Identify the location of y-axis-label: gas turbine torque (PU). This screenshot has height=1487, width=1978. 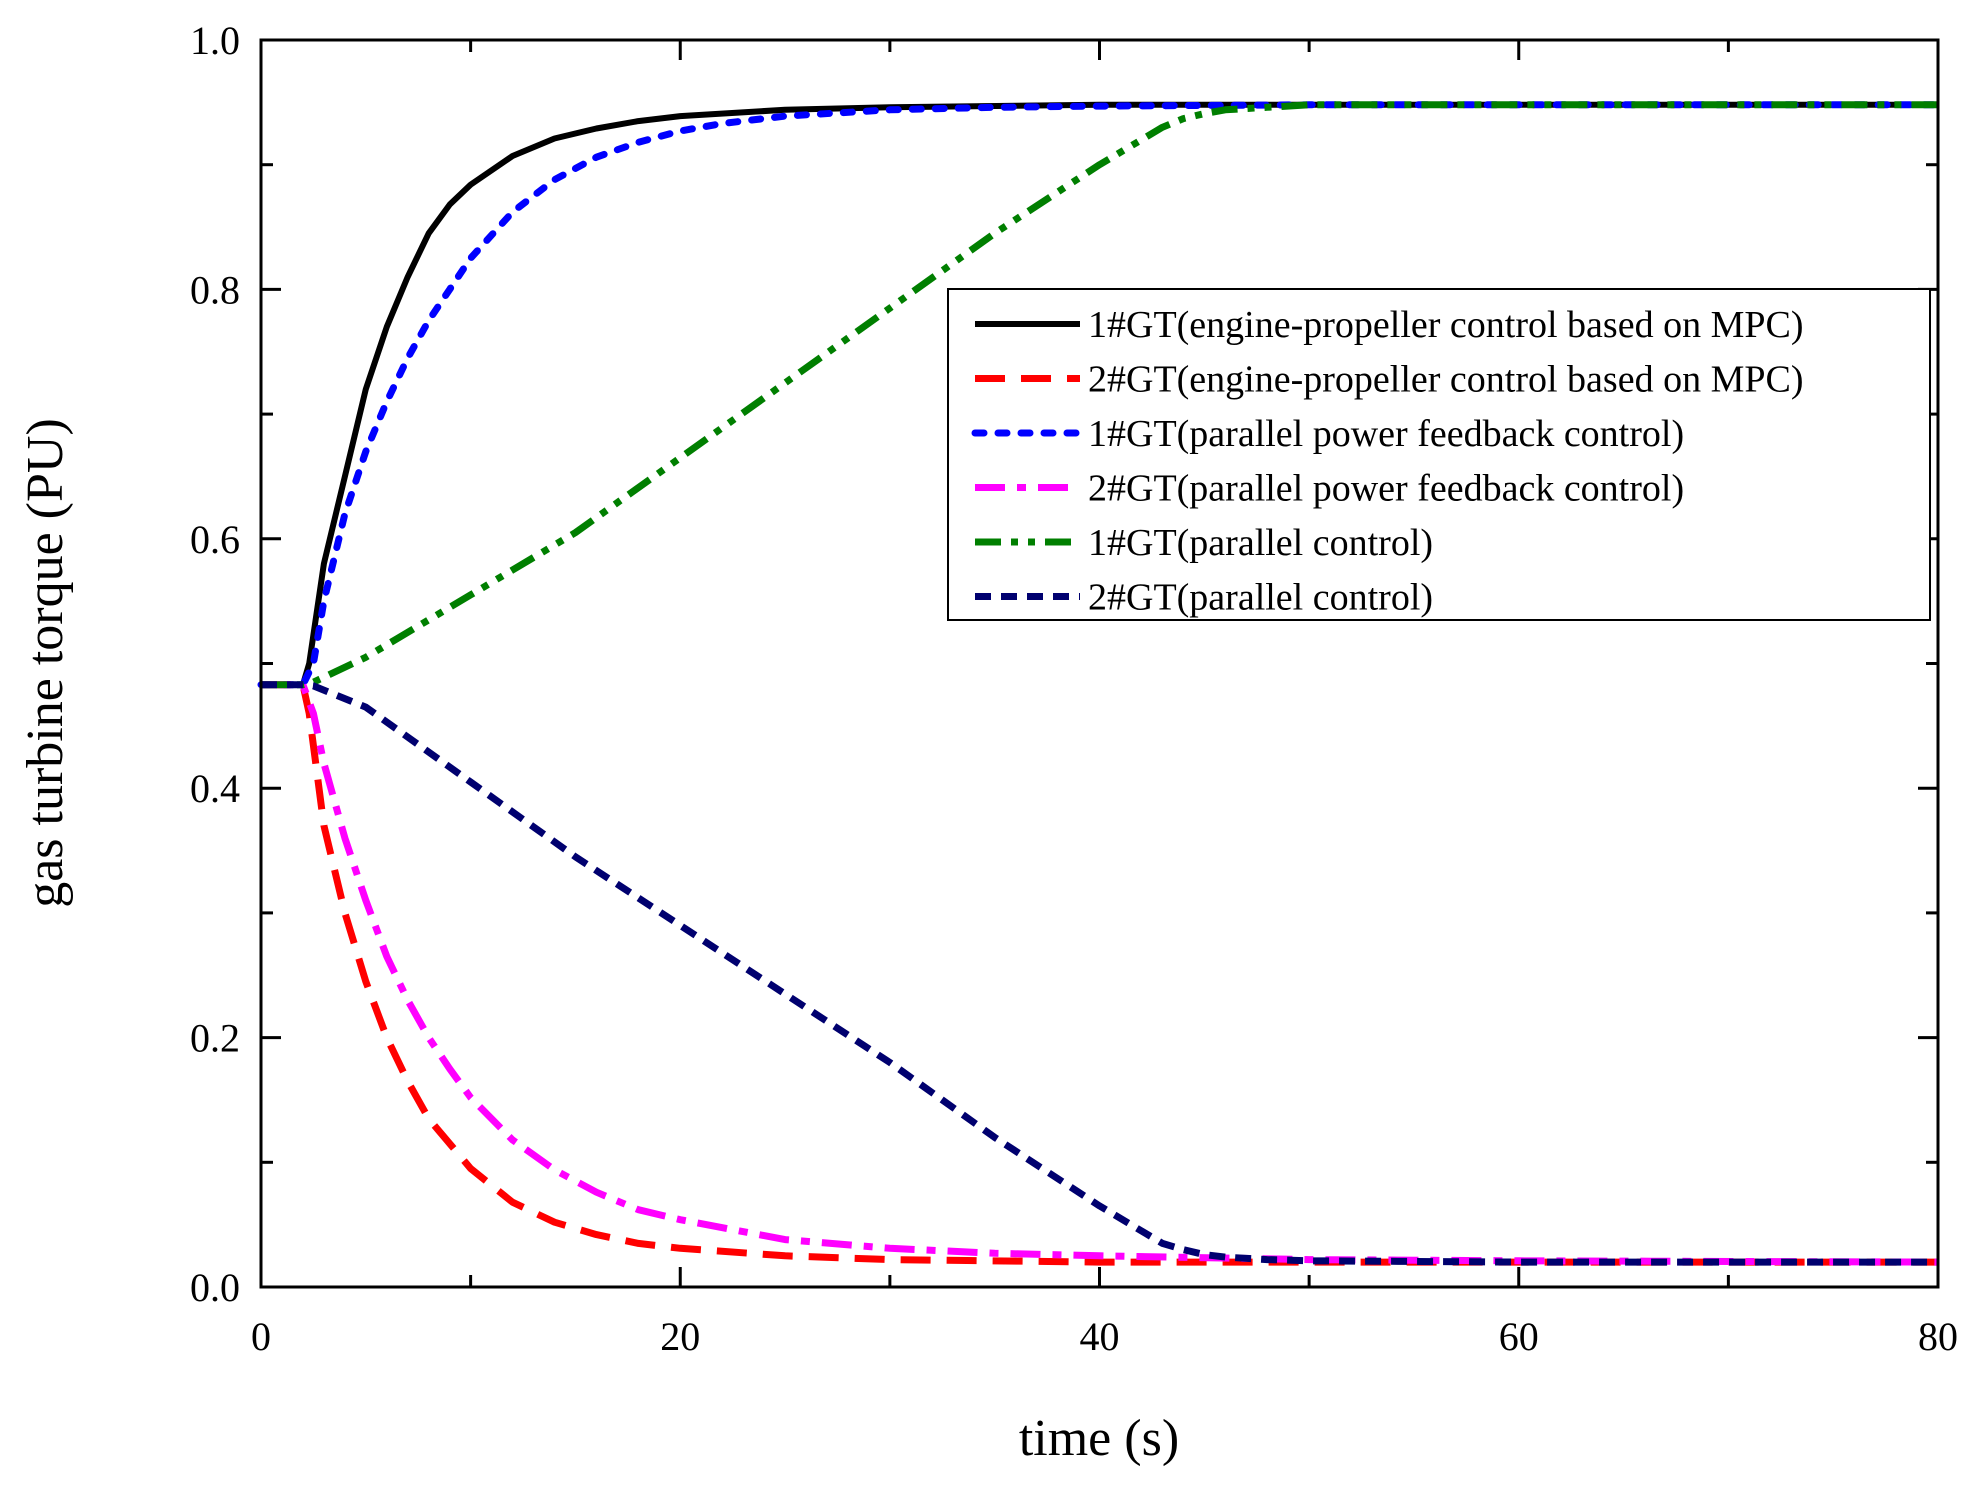
(45, 663).